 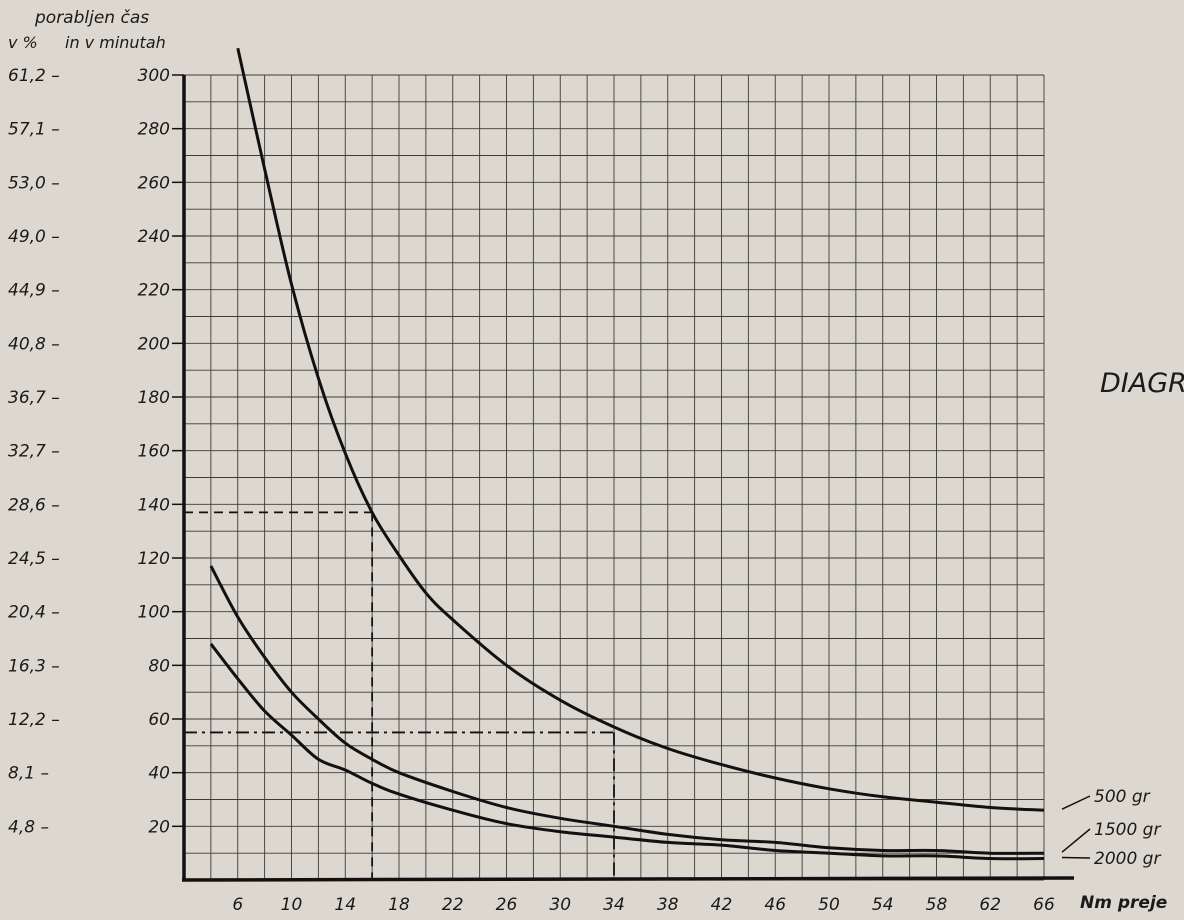 I want to click on y-tick-label: 160, so click(x=154, y=452).